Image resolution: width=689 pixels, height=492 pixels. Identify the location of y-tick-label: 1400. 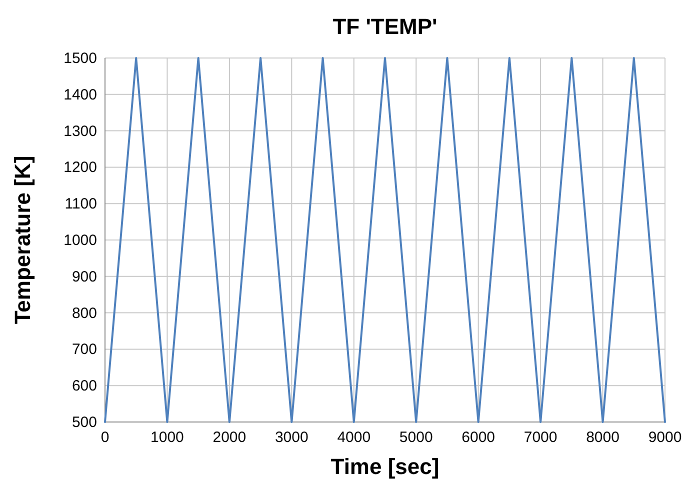
(80, 95).